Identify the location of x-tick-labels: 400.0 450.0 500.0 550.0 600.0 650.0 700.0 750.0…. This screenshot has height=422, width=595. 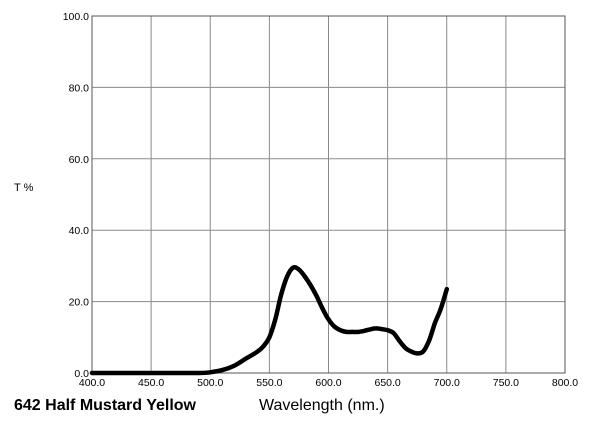
(328, 383).